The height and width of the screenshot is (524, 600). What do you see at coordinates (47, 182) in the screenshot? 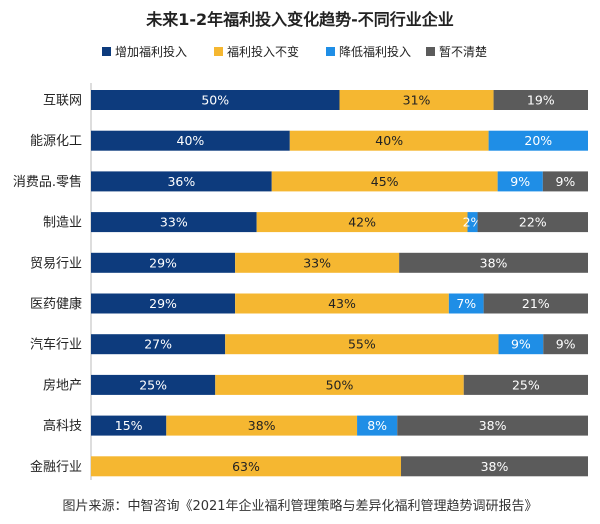
I see `category-label: 消费品.零售` at bounding box center [47, 182].